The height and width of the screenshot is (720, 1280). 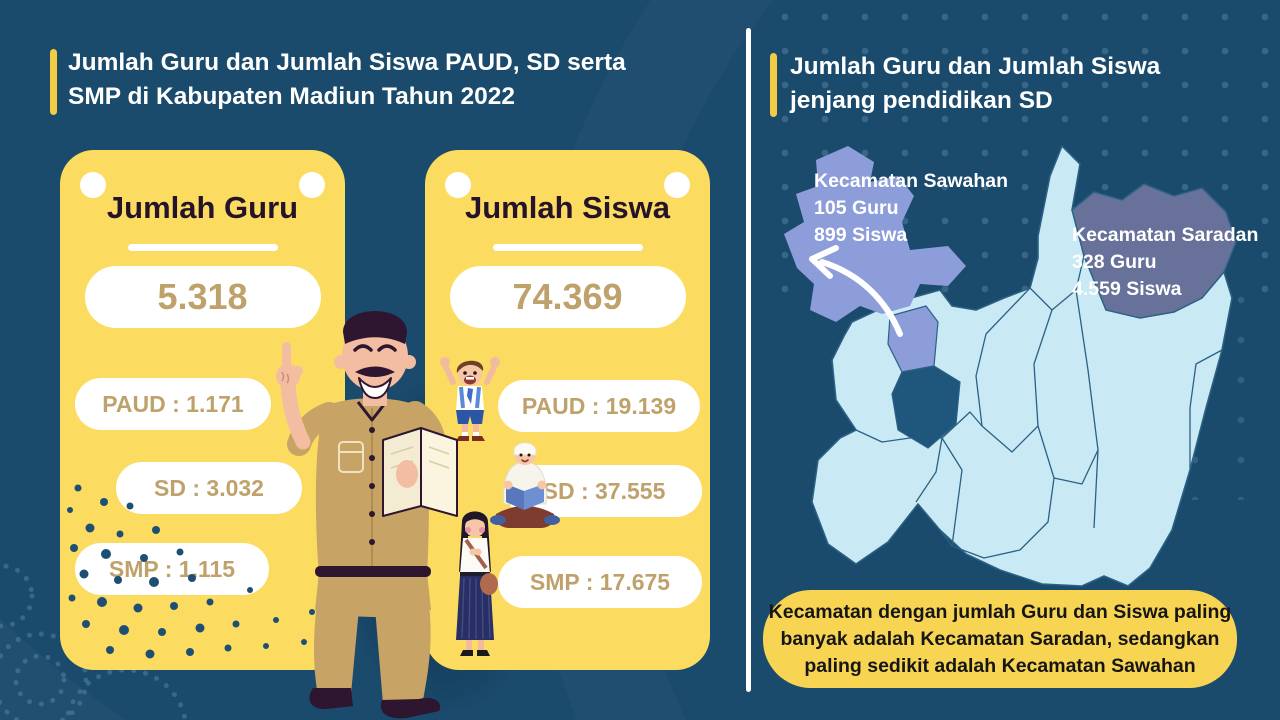 I want to click on saradan-district, so click(x=1154, y=251).